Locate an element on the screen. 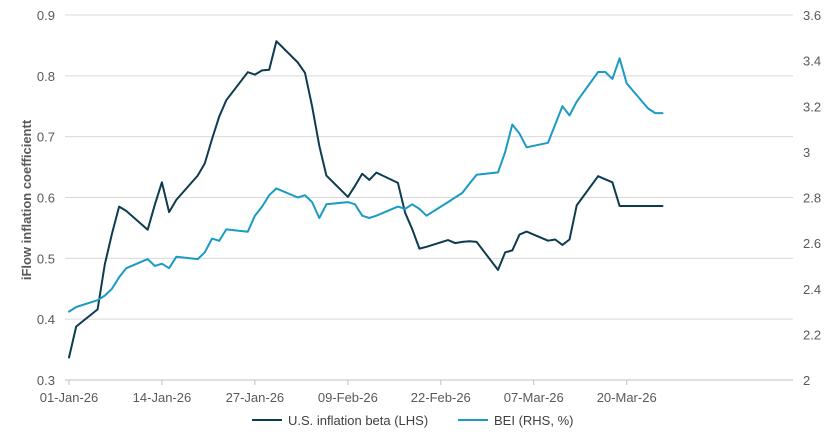 This screenshot has width=833, height=442. x-tick-label: 14-Jan-26 is located at coordinates (162, 397).